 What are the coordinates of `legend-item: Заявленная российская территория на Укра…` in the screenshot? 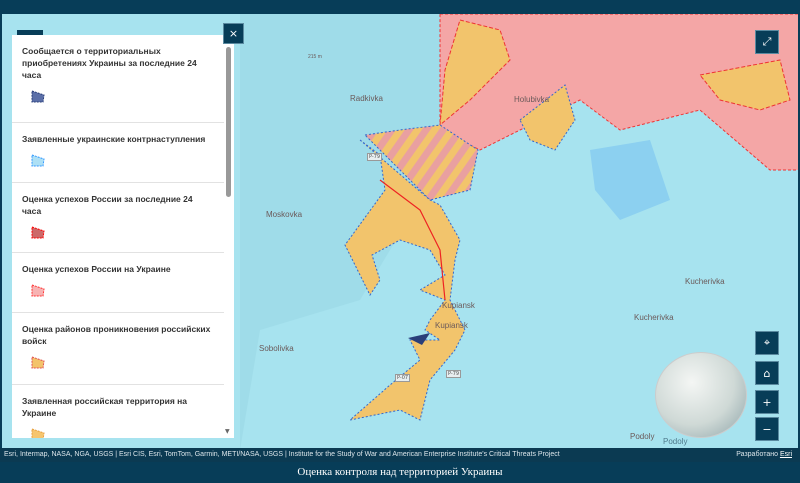 It's located at (118, 411).